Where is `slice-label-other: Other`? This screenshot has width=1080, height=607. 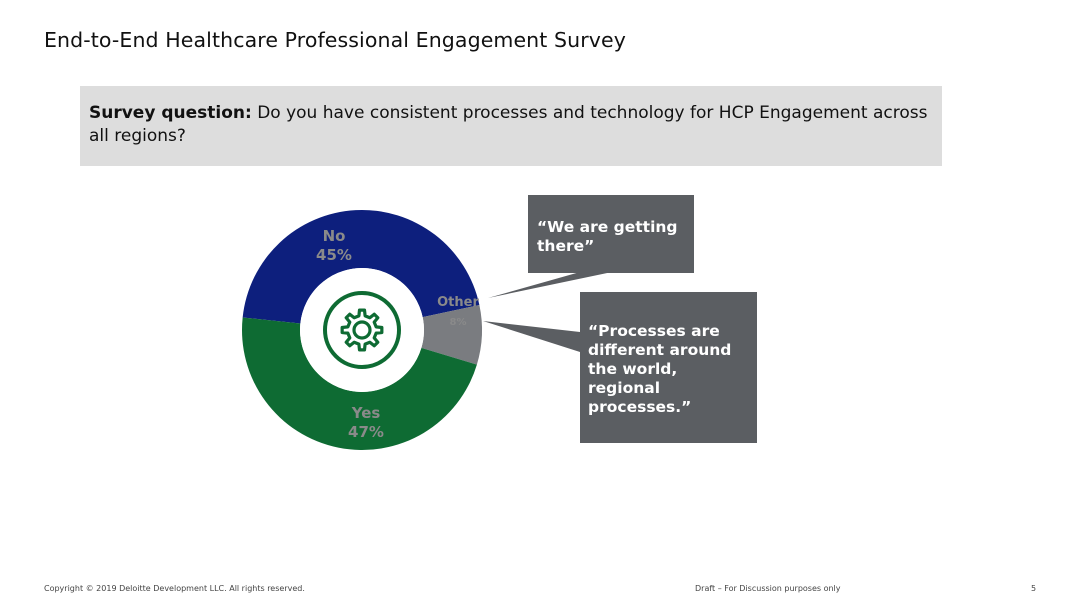
slice-label-other: Other is located at coordinates (458, 302).